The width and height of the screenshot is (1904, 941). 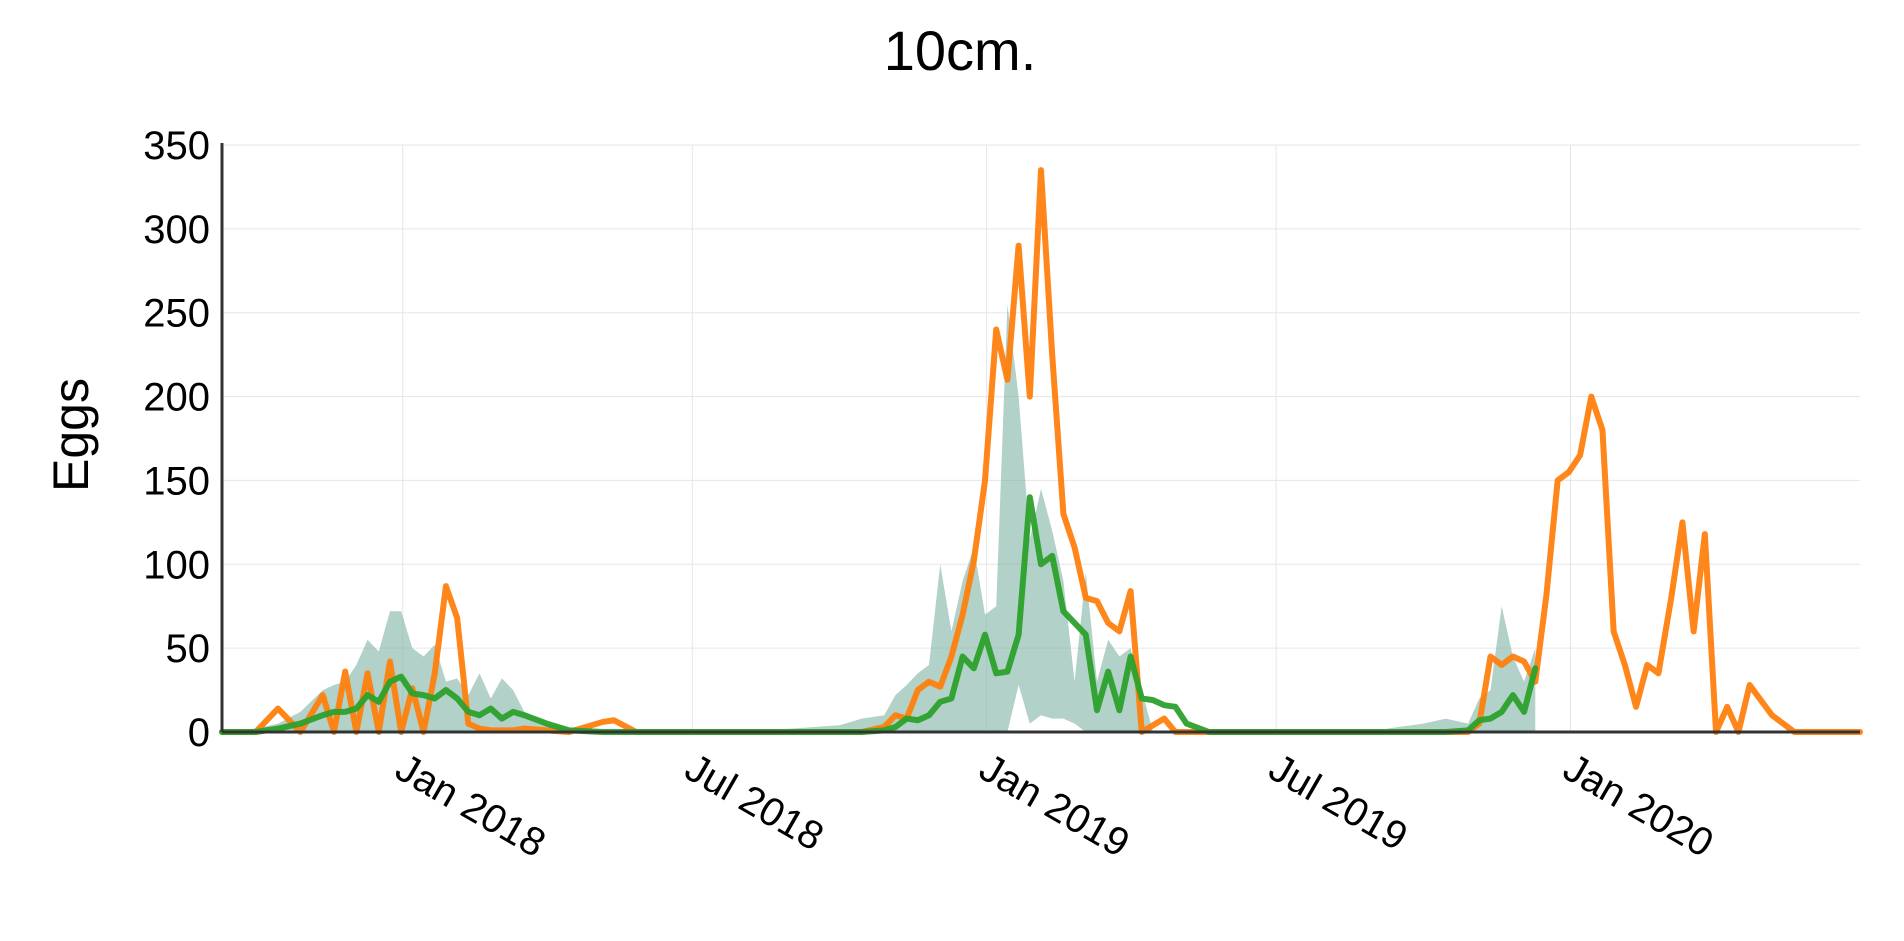 I want to click on x-tick-labels: Jan 2018 Jul 2018 Jan 2019 Jul 2019 Jan 2020, so click(x=1054, y=806).